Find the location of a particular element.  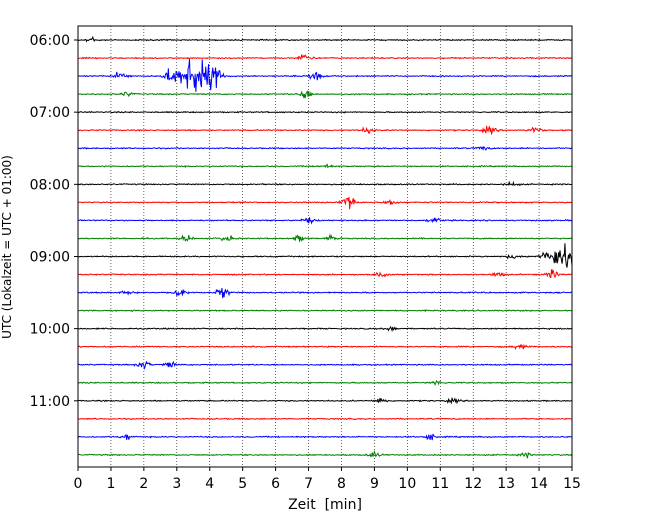

x-tick-label-3: 3 is located at coordinates (176, 484).